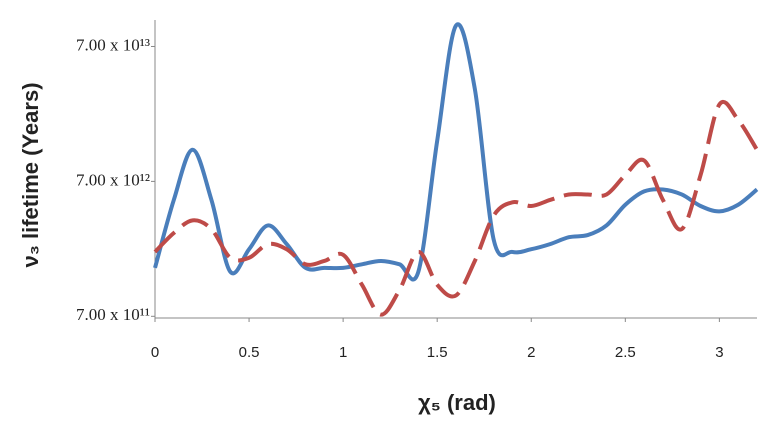 This screenshot has width=774, height=428. What do you see at coordinates (113, 44) in the screenshot?
I see `y-tick-label: 7.00 x 10¹³` at bounding box center [113, 44].